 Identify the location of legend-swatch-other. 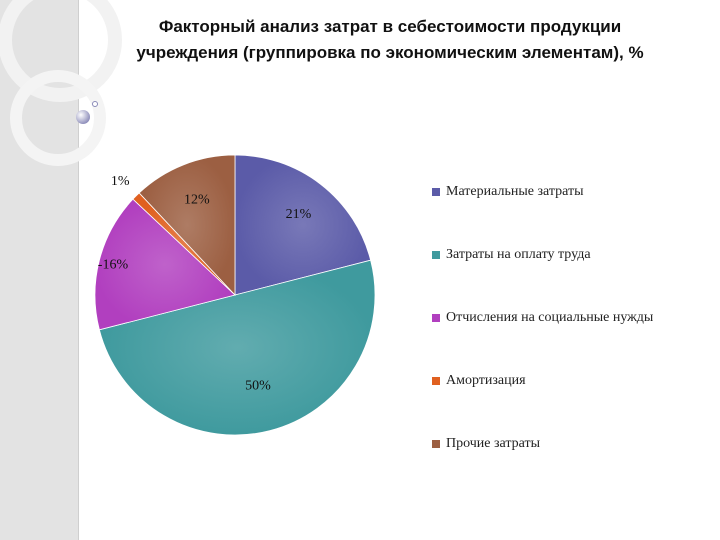
(436, 443).